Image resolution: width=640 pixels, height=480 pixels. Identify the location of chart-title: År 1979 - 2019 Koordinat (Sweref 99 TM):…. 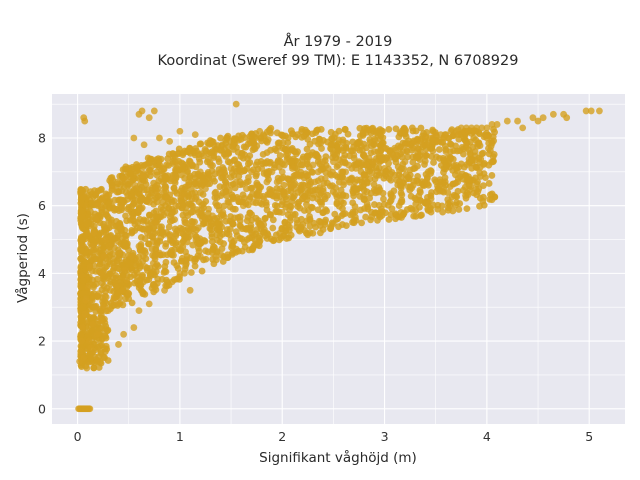
(338, 51).